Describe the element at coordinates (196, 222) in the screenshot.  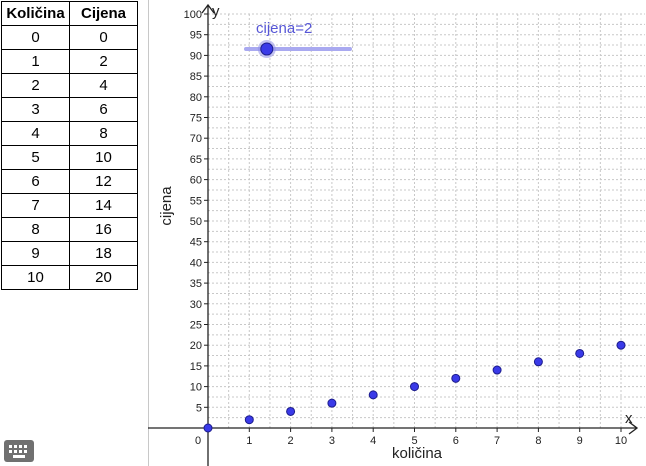
I see `y-tick-label: 50` at that location.